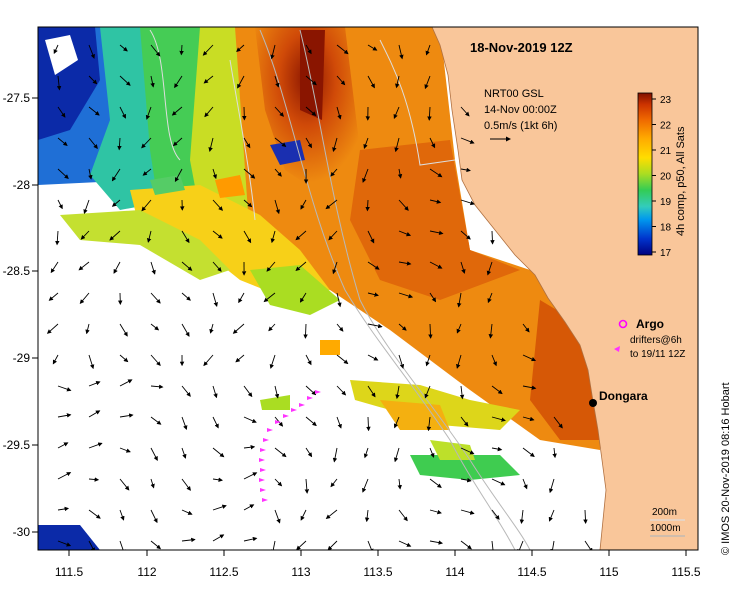 This screenshot has width=739, height=592. Describe the element at coordinates (664, 512) in the screenshot. I see `depth-label-200: 200m` at that location.